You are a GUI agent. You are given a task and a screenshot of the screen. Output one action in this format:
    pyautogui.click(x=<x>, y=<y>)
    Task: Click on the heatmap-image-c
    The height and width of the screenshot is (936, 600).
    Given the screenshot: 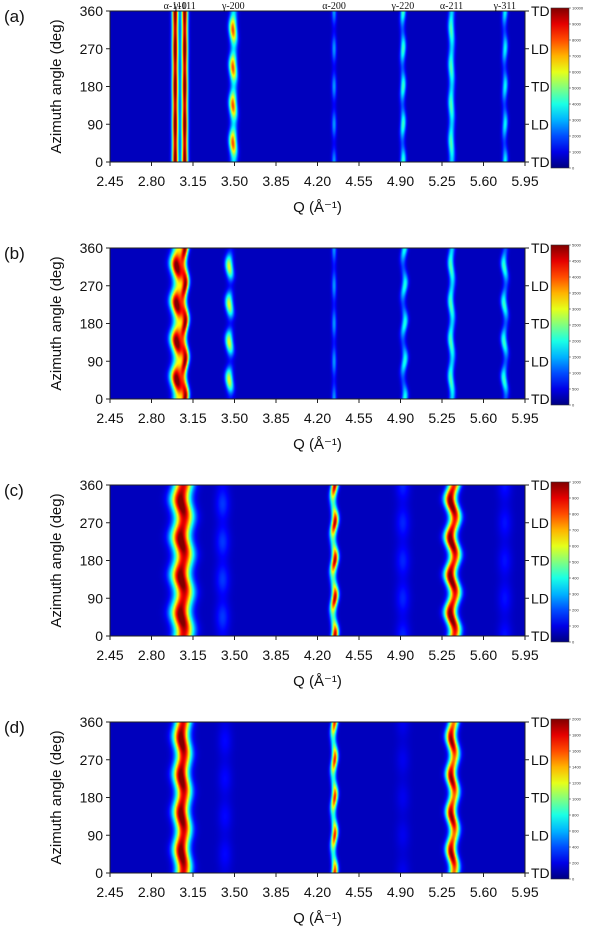 What is the action you would take?
    pyautogui.click(x=317, y=560)
    